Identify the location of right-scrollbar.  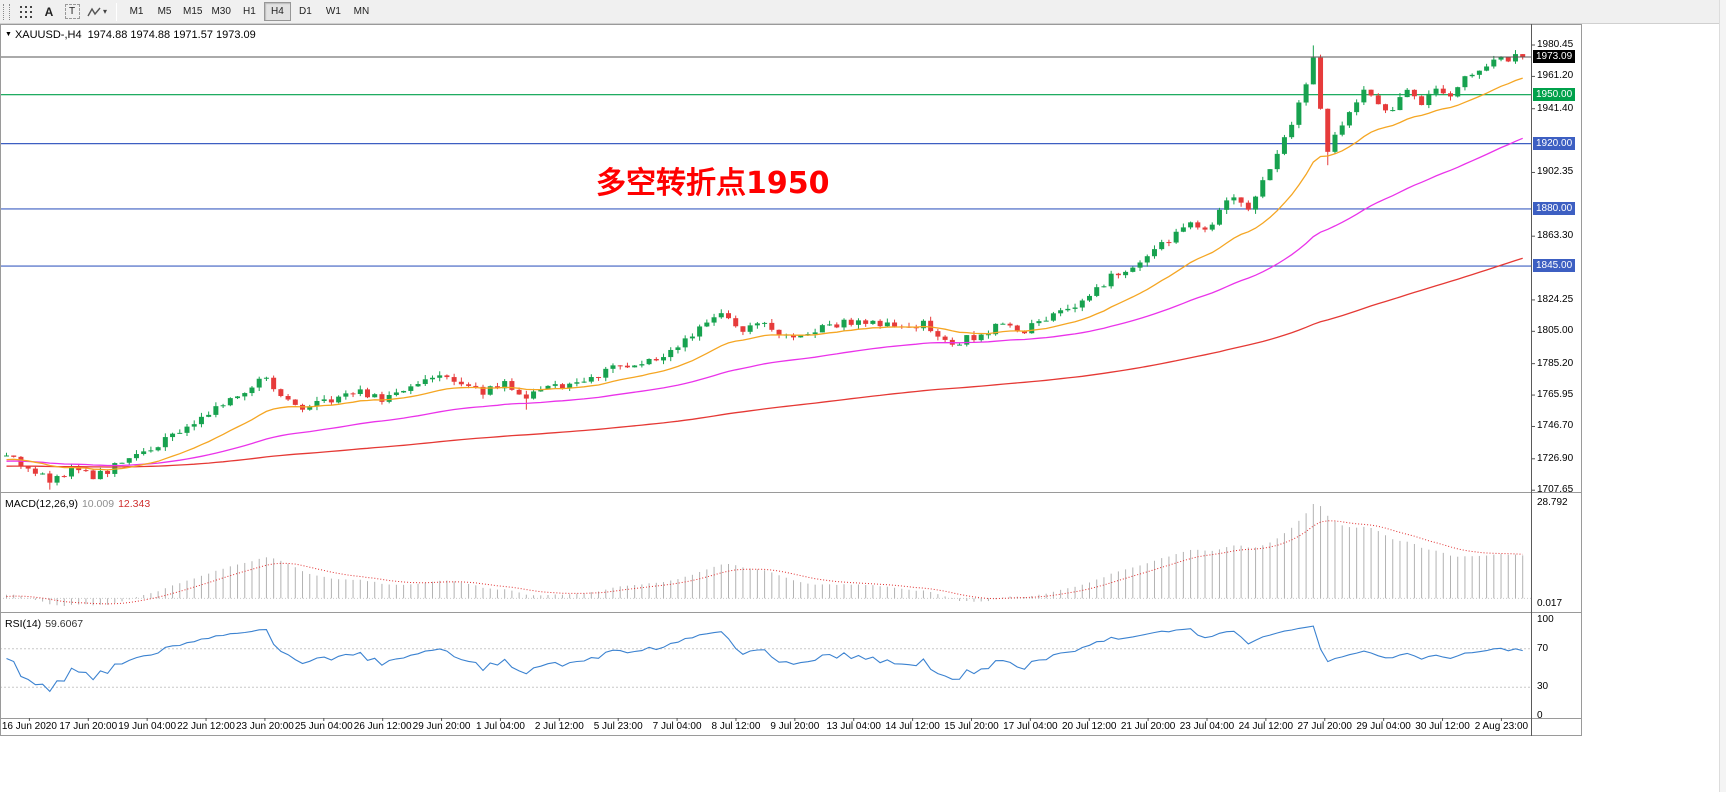
(1722, 396).